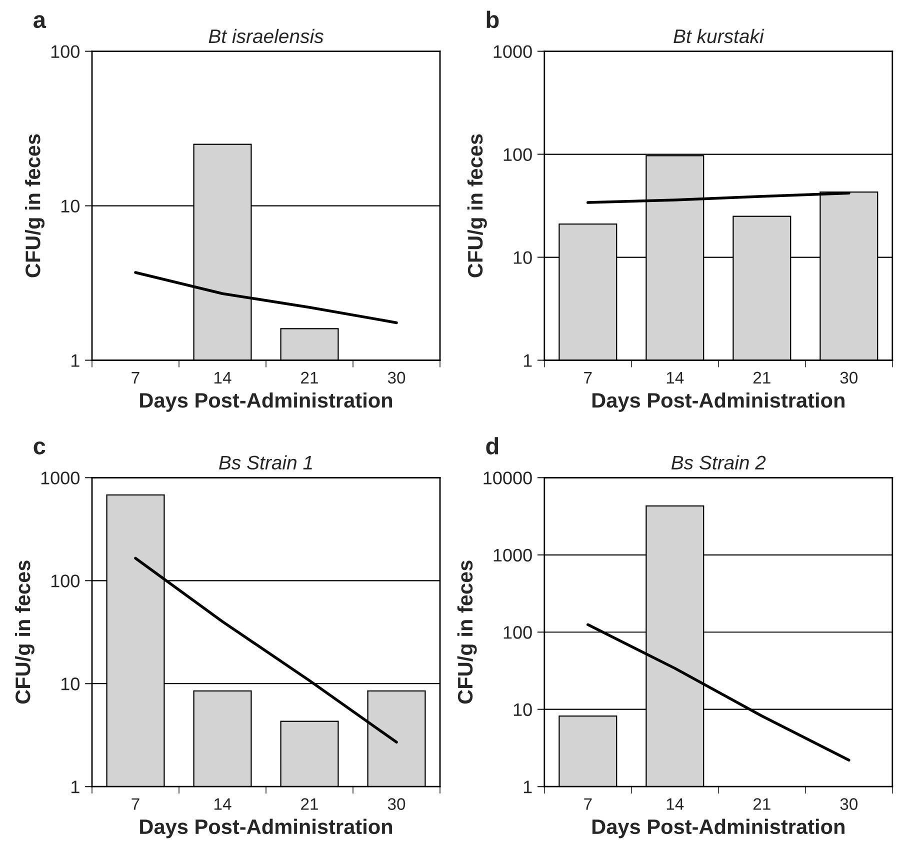 The image size is (920, 855). I want to click on chart-title: Bt kurstaki, so click(719, 36).